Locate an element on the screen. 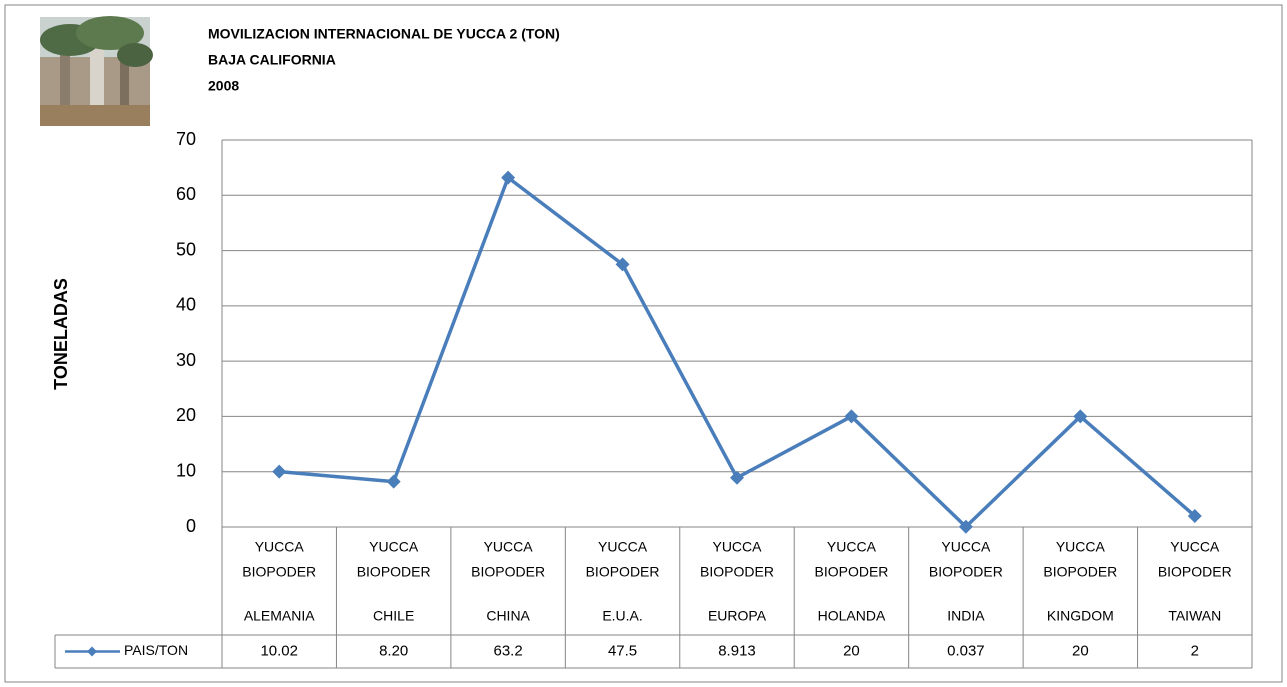 This screenshot has width=1287, height=687. table-value: 10.02 is located at coordinates (279, 650).